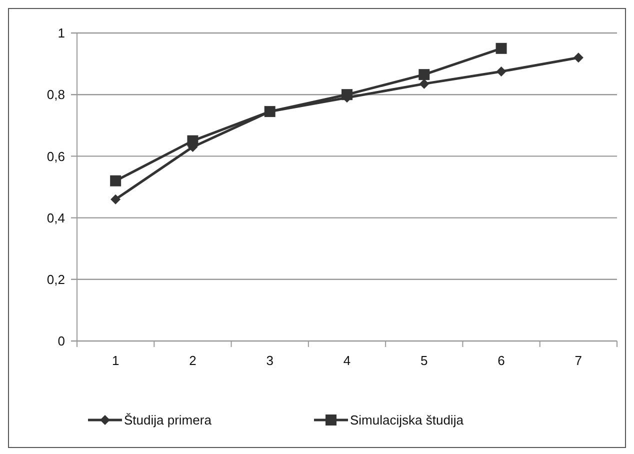 This screenshot has height=454, width=634. Describe the element at coordinates (116, 360) in the screenshot. I see `x-tick-label: 1` at that location.